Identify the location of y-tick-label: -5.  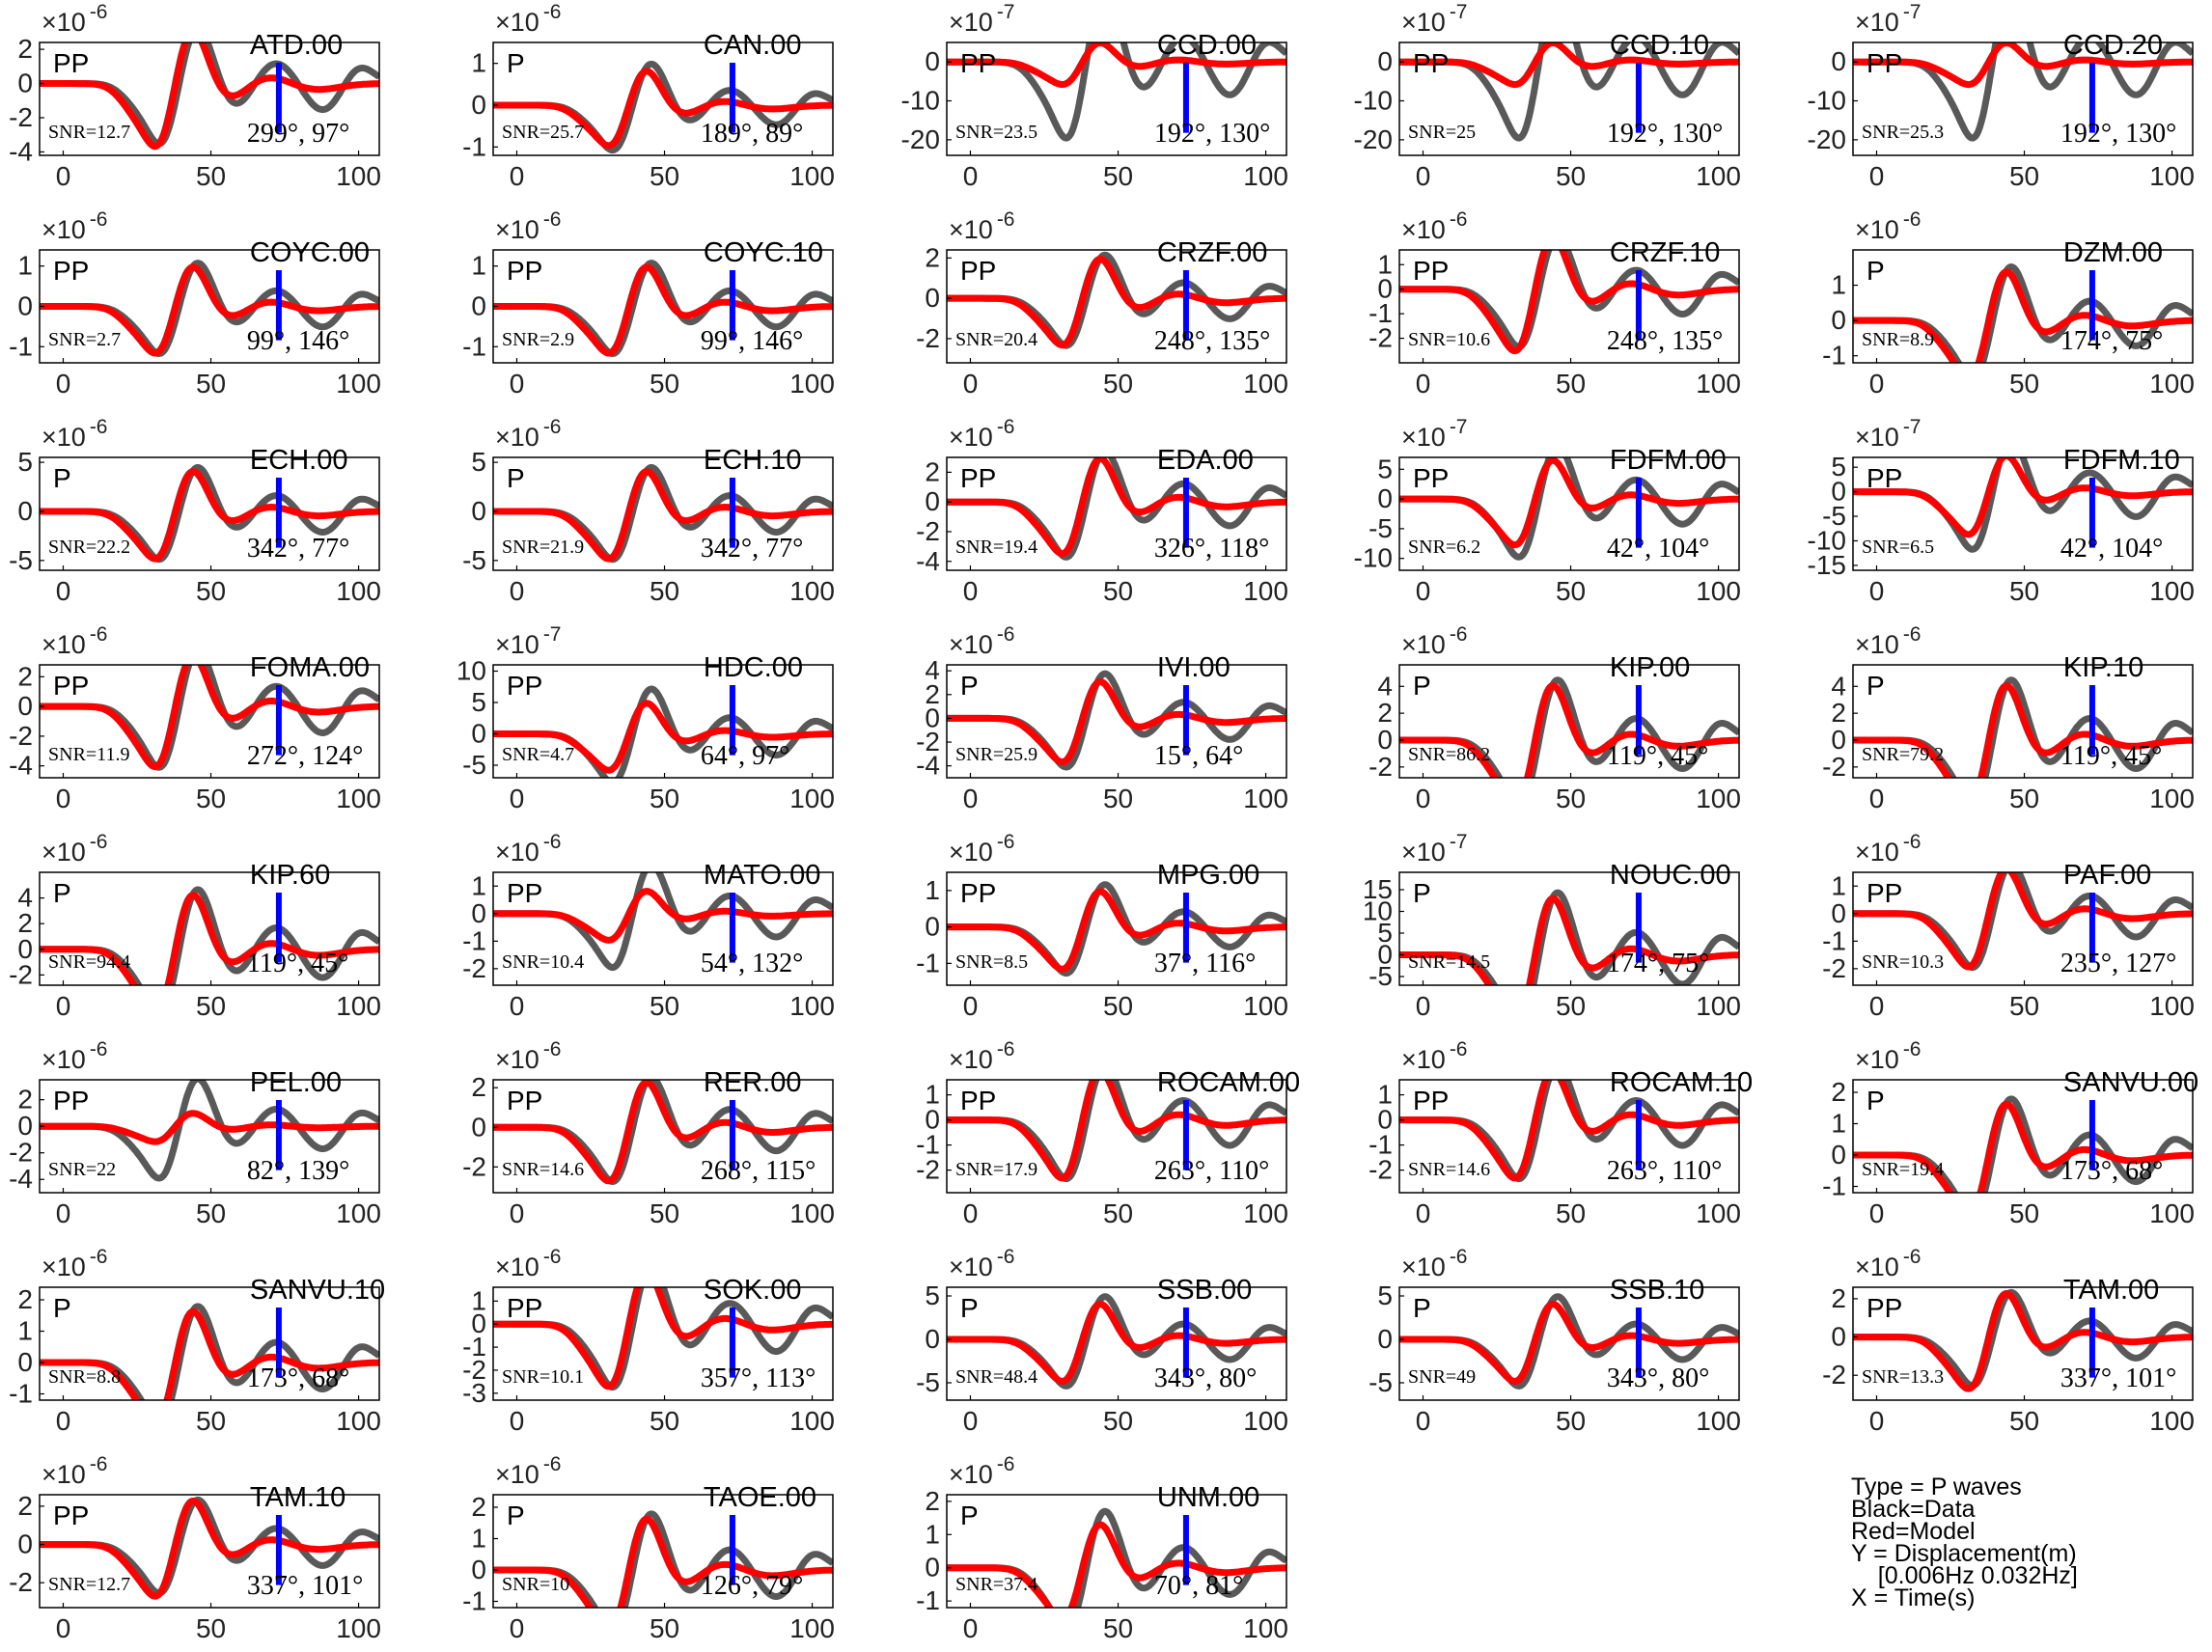
(474, 765).